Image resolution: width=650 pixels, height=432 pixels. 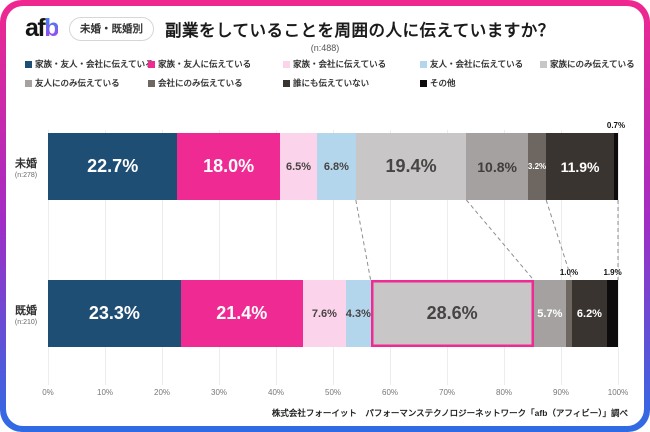 What do you see at coordinates (443, 83) in the screenshot?
I see `legend-label: その他` at bounding box center [443, 83].